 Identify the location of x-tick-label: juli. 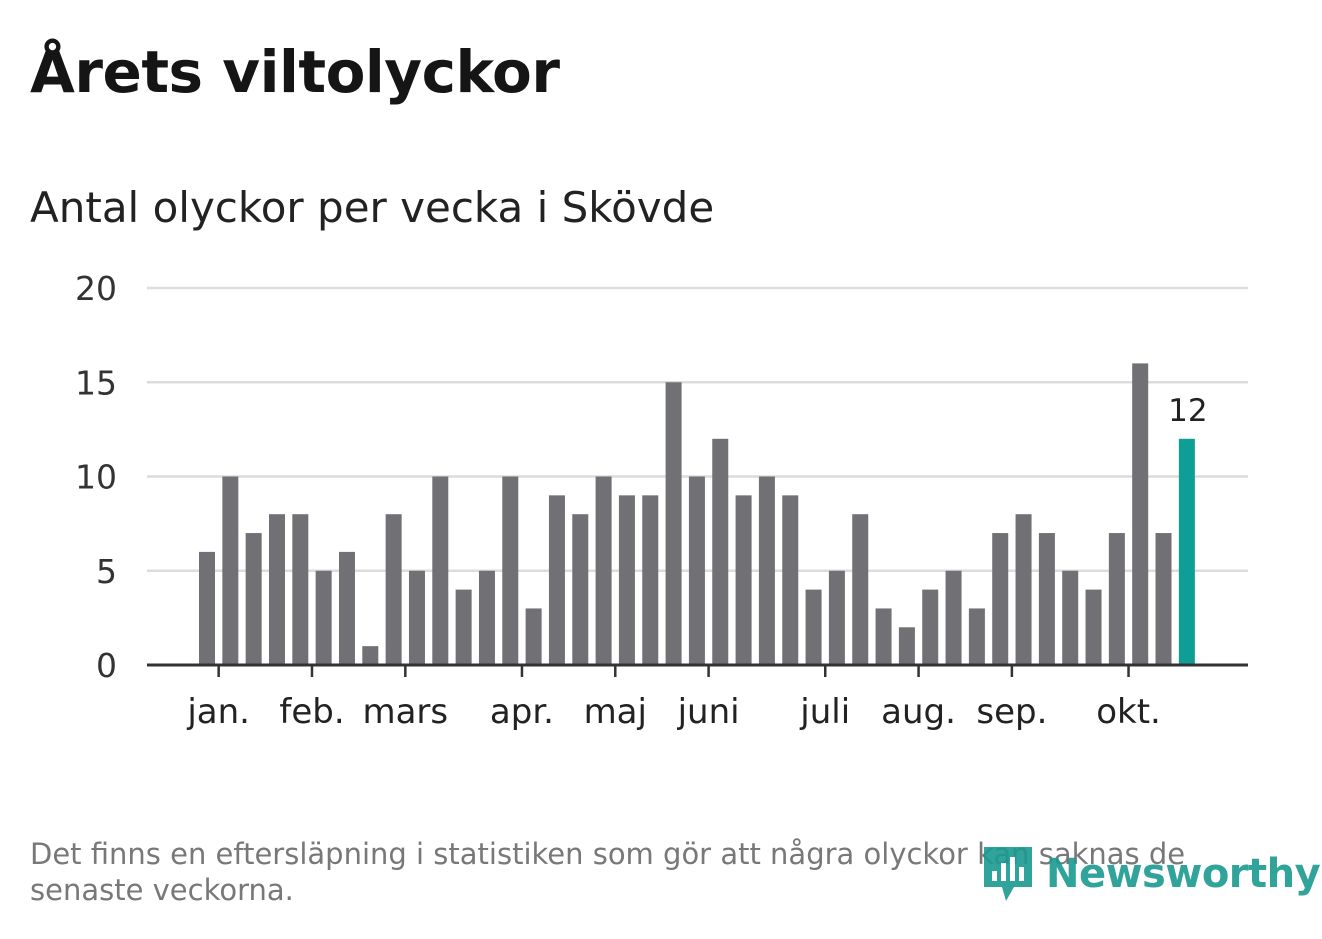
(824, 712).